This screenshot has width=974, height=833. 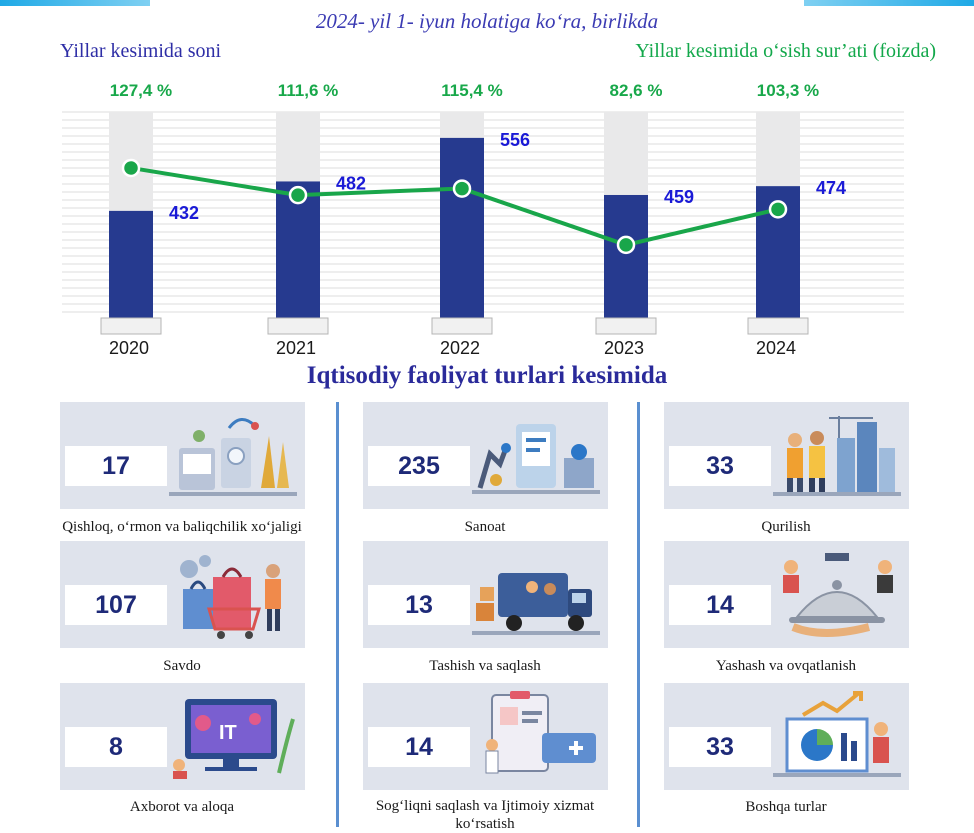 I want to click on sector-card-transport: 13, so click(x=485, y=594).